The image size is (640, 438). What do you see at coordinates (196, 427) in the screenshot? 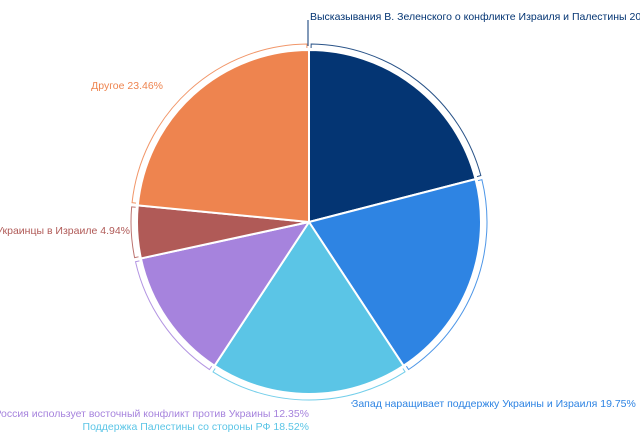
I see `slice-label-3: Поддержка Палестины со стороны РФ 18.52%` at bounding box center [196, 427].